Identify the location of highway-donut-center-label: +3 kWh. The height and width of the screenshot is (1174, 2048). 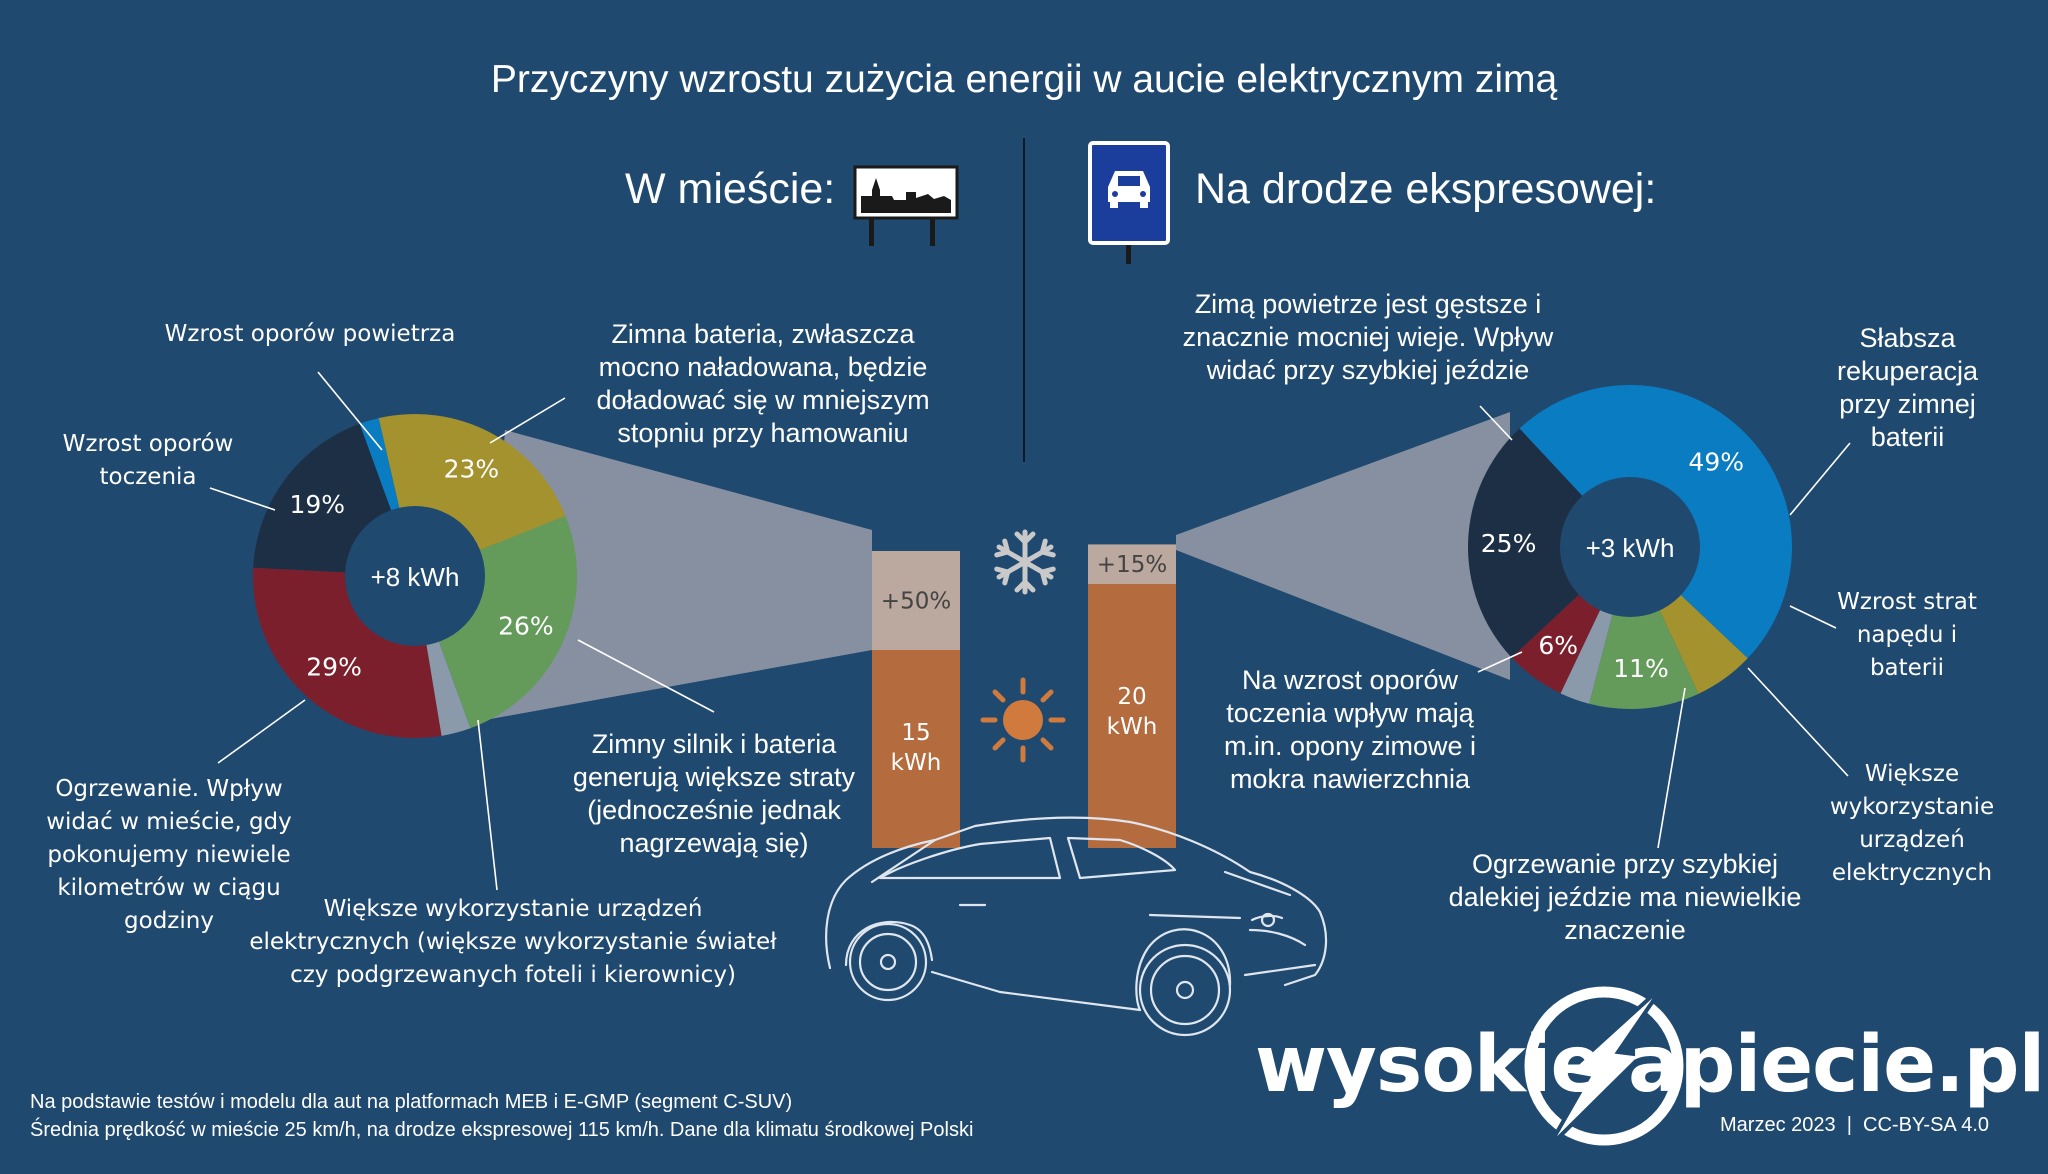
(1630, 548).